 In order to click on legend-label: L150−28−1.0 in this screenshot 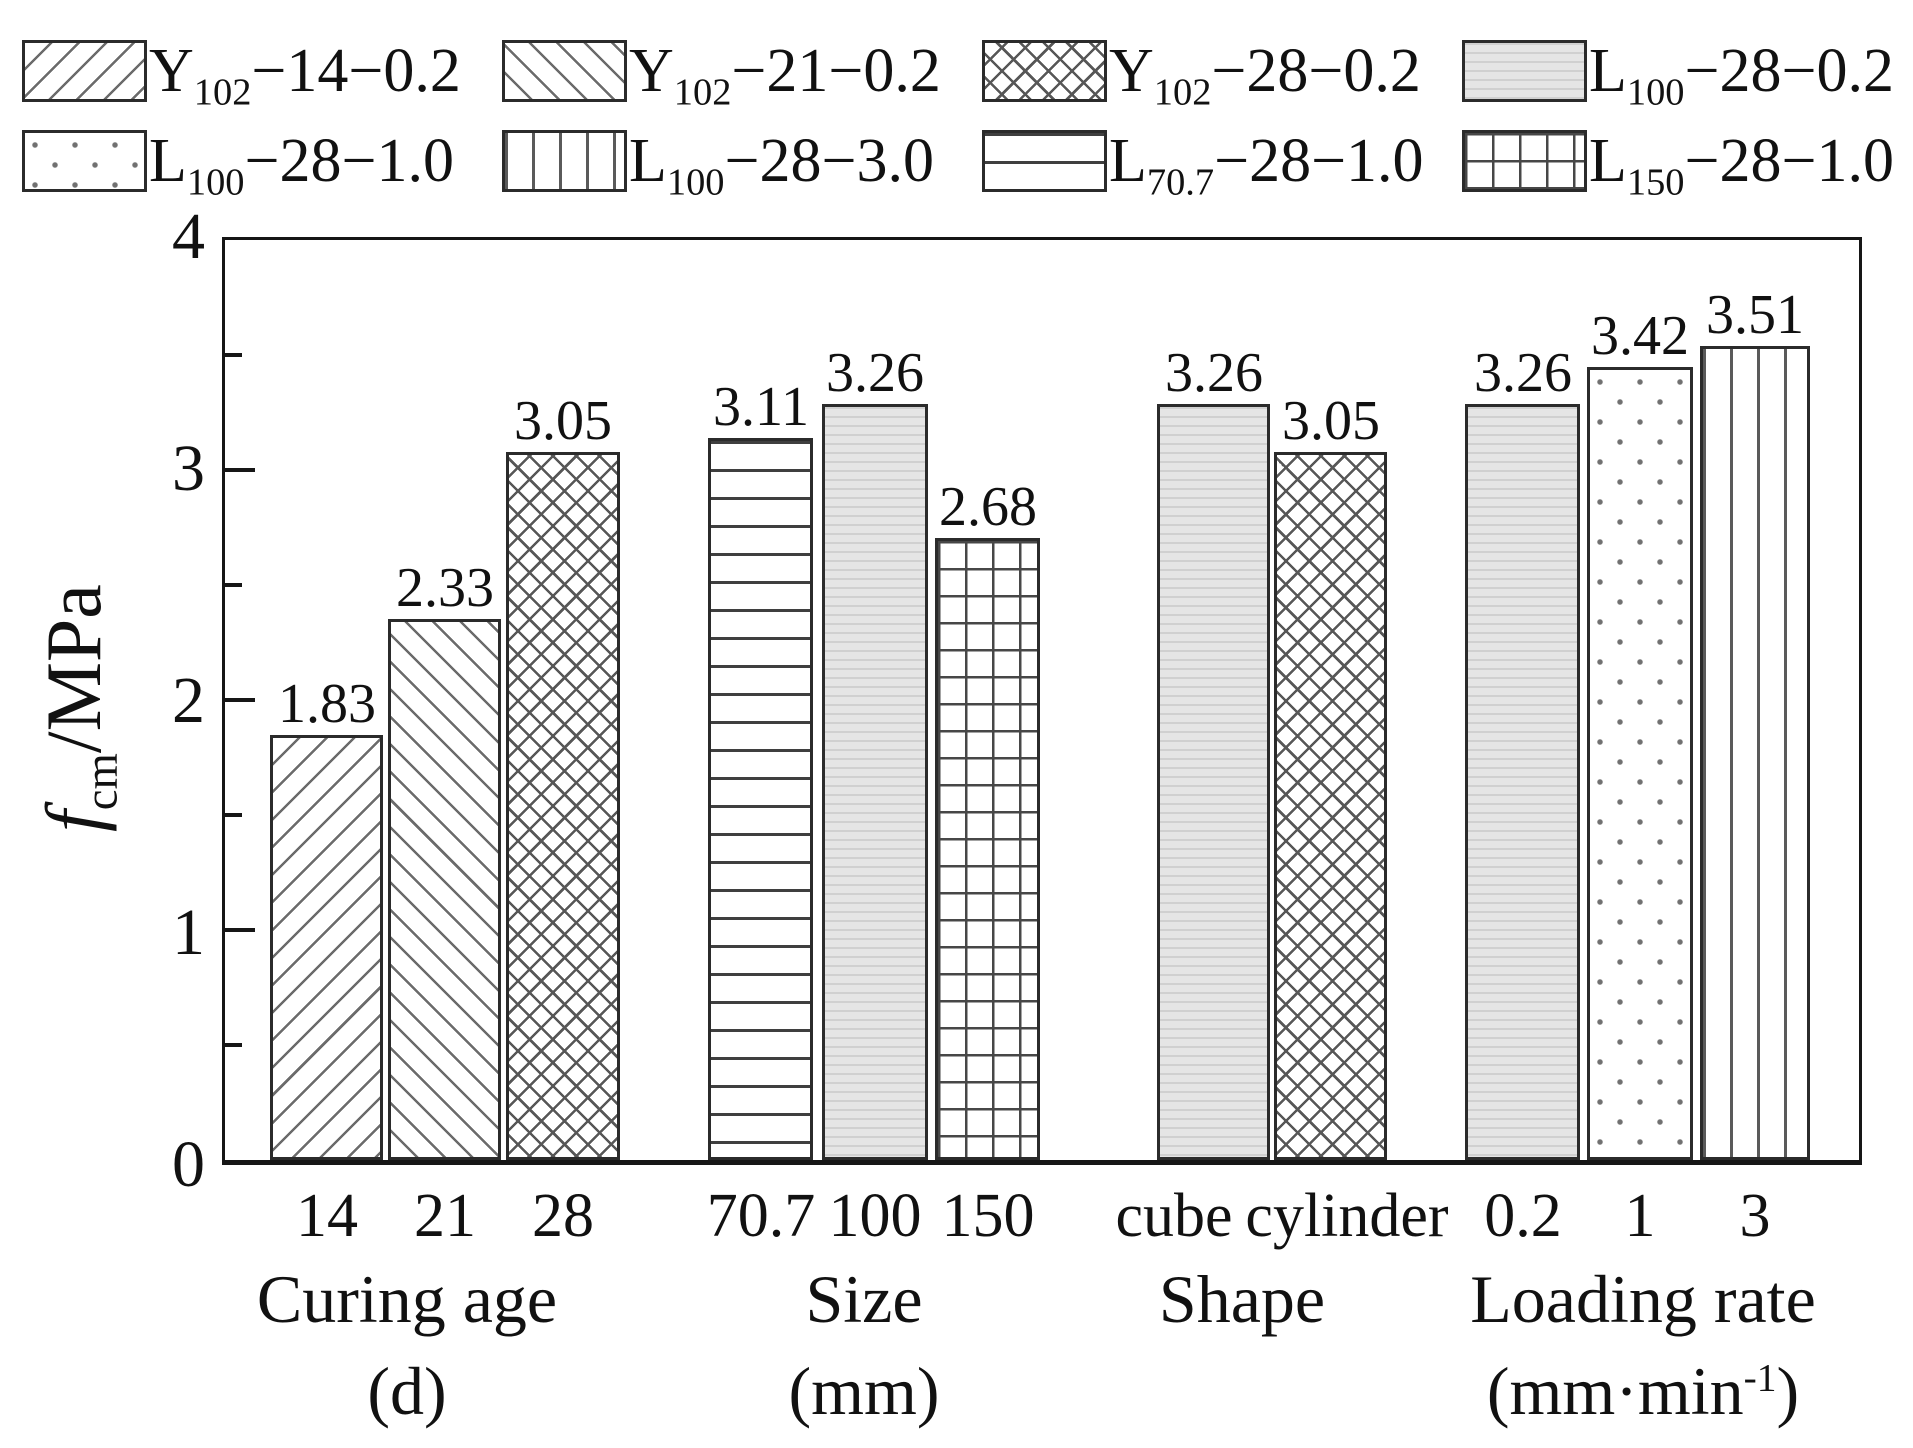, I will do `click(1741, 164)`.